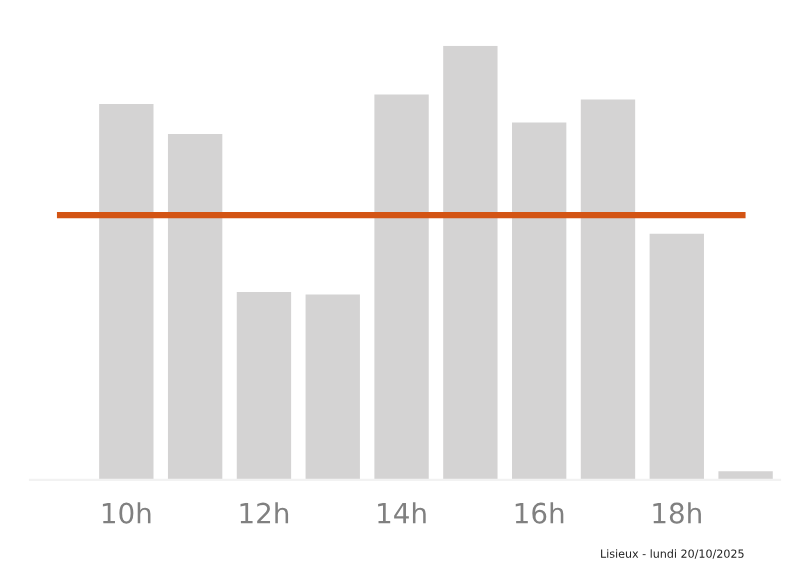 The image size is (800, 572). I want to click on x-tick-label: 16h, so click(539, 513).